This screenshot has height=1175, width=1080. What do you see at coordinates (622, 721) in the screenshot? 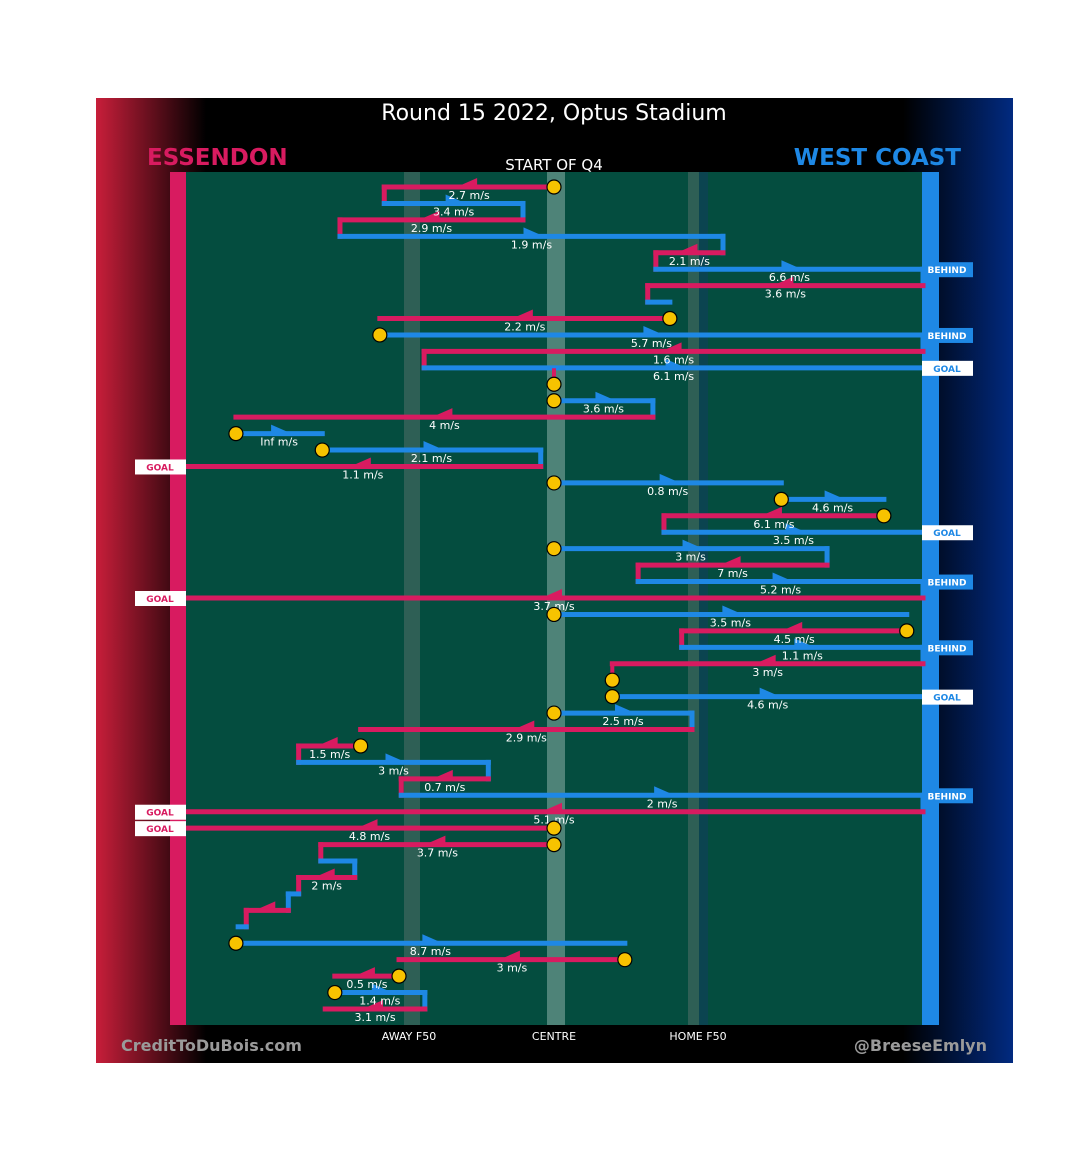
I see `speed-label: 2.5 m/s` at bounding box center [622, 721].